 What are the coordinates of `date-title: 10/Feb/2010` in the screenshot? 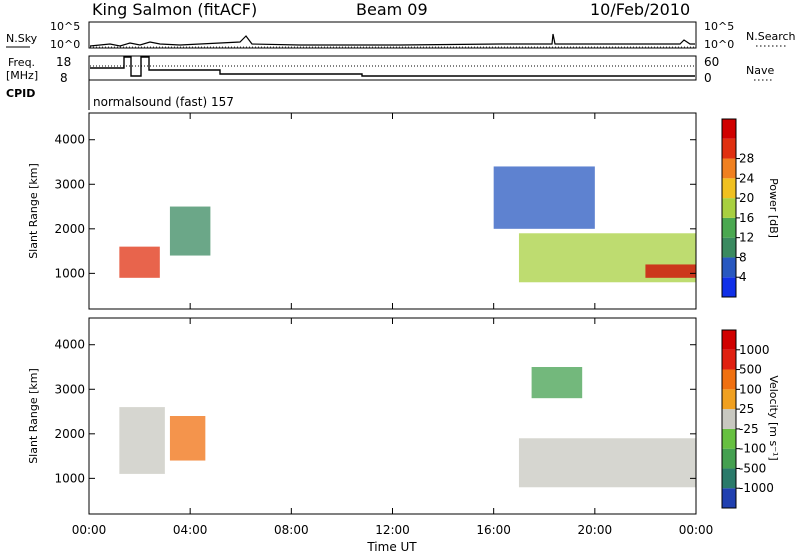 It's located at (640, 9).